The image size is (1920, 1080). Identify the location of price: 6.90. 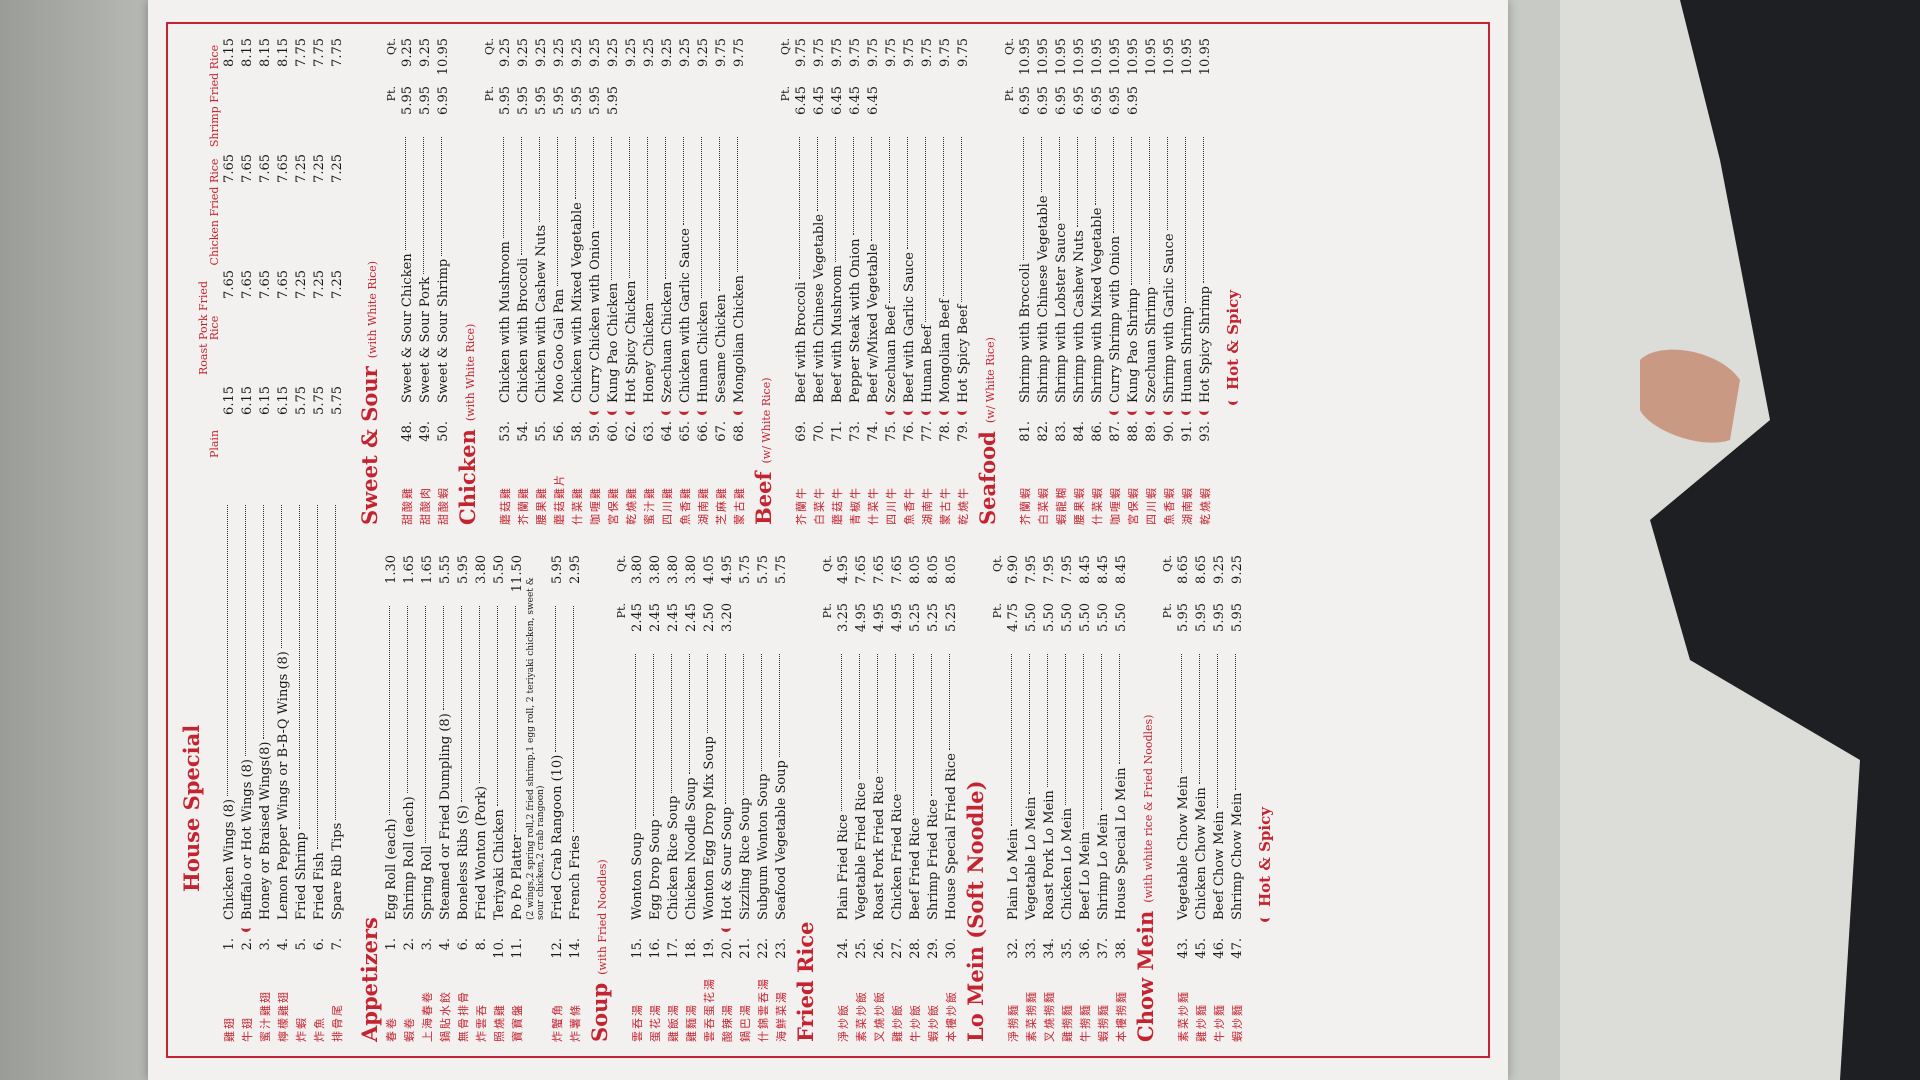
(1013, 569).